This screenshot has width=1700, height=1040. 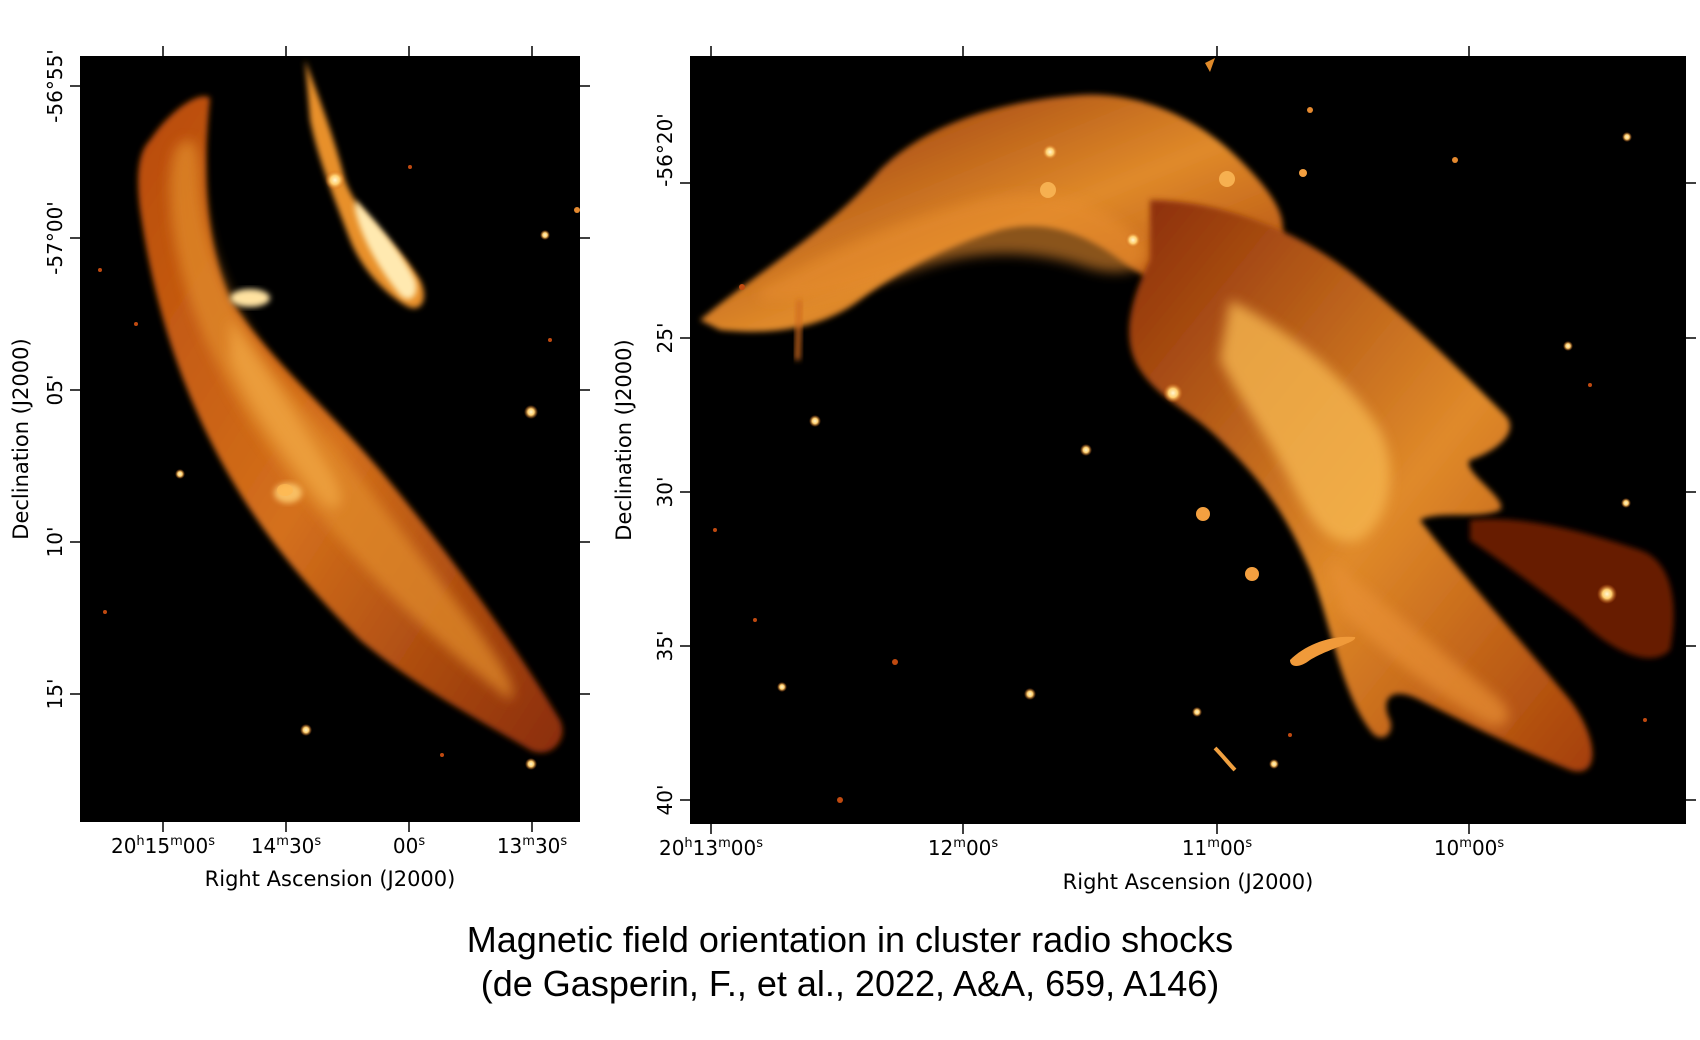 I want to click on left-x-axis-label: Right Ascension (J2000), so click(x=330, y=879).